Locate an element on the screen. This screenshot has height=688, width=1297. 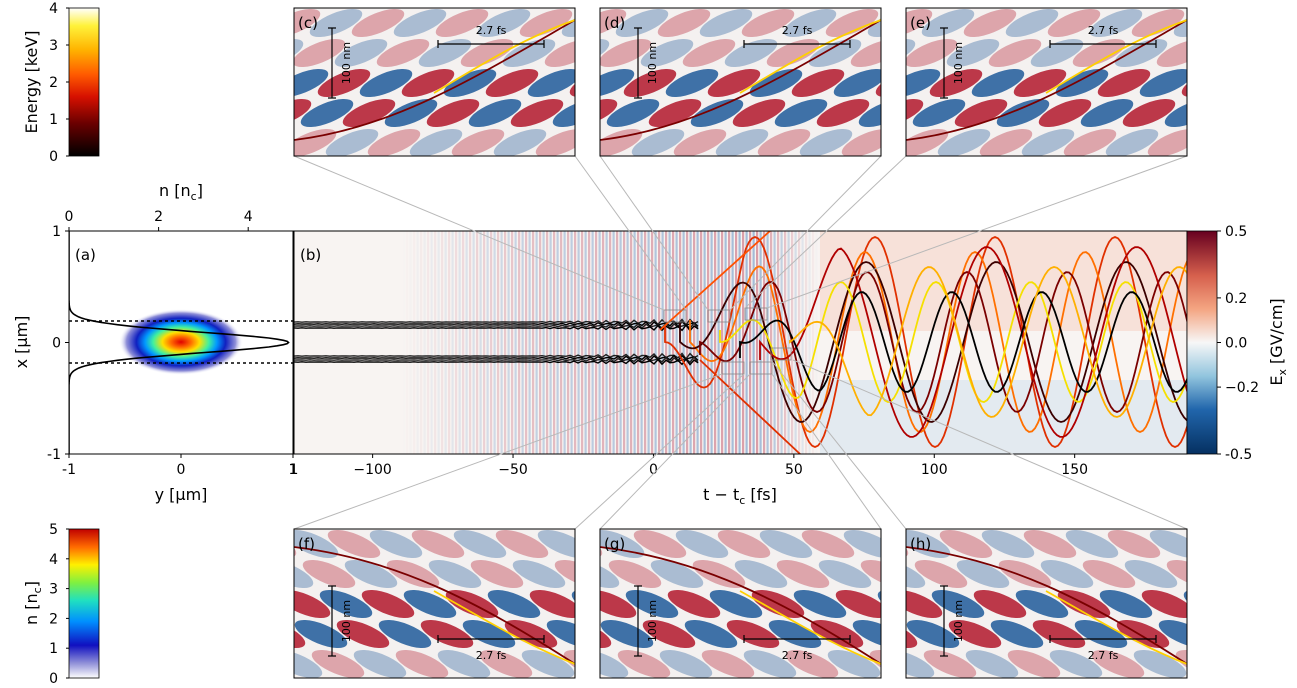
escaping-trajectory is located at coordinates (715, 281).